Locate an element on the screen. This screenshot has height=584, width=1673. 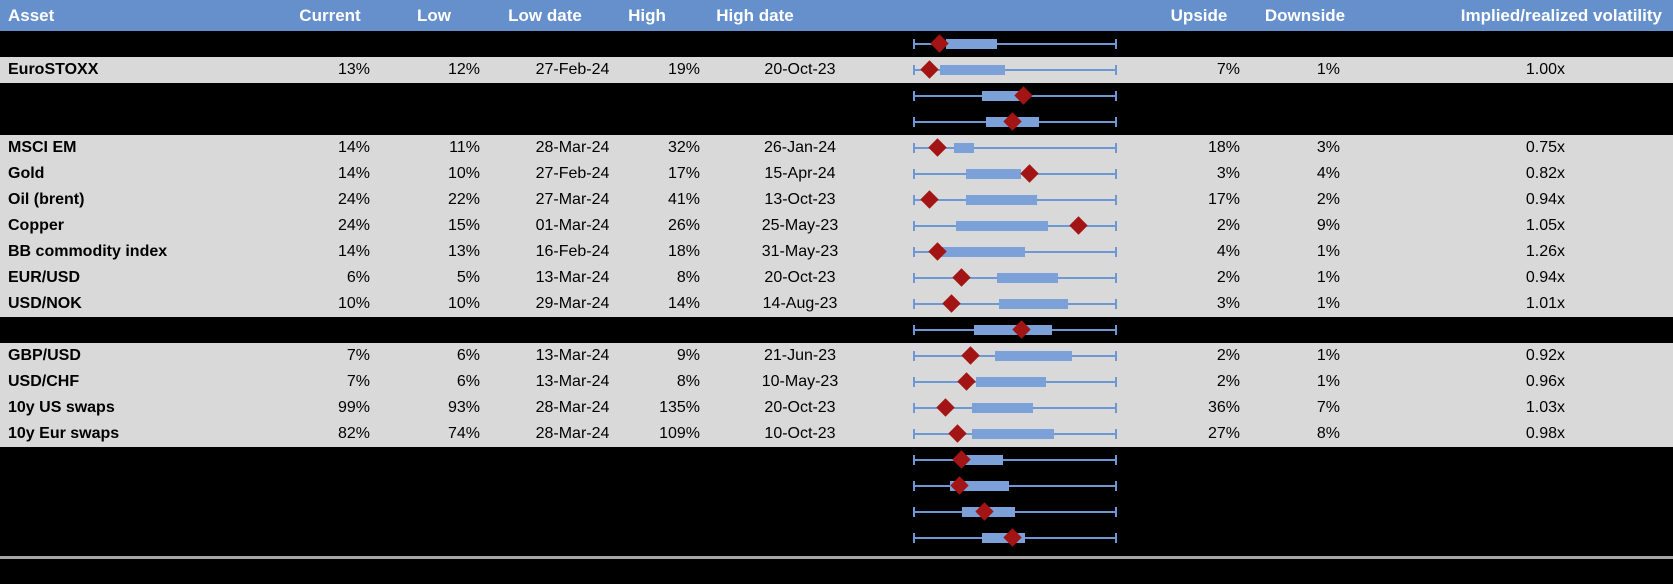
cell-high-date: 14-Aug-23 is located at coordinates (800, 303).